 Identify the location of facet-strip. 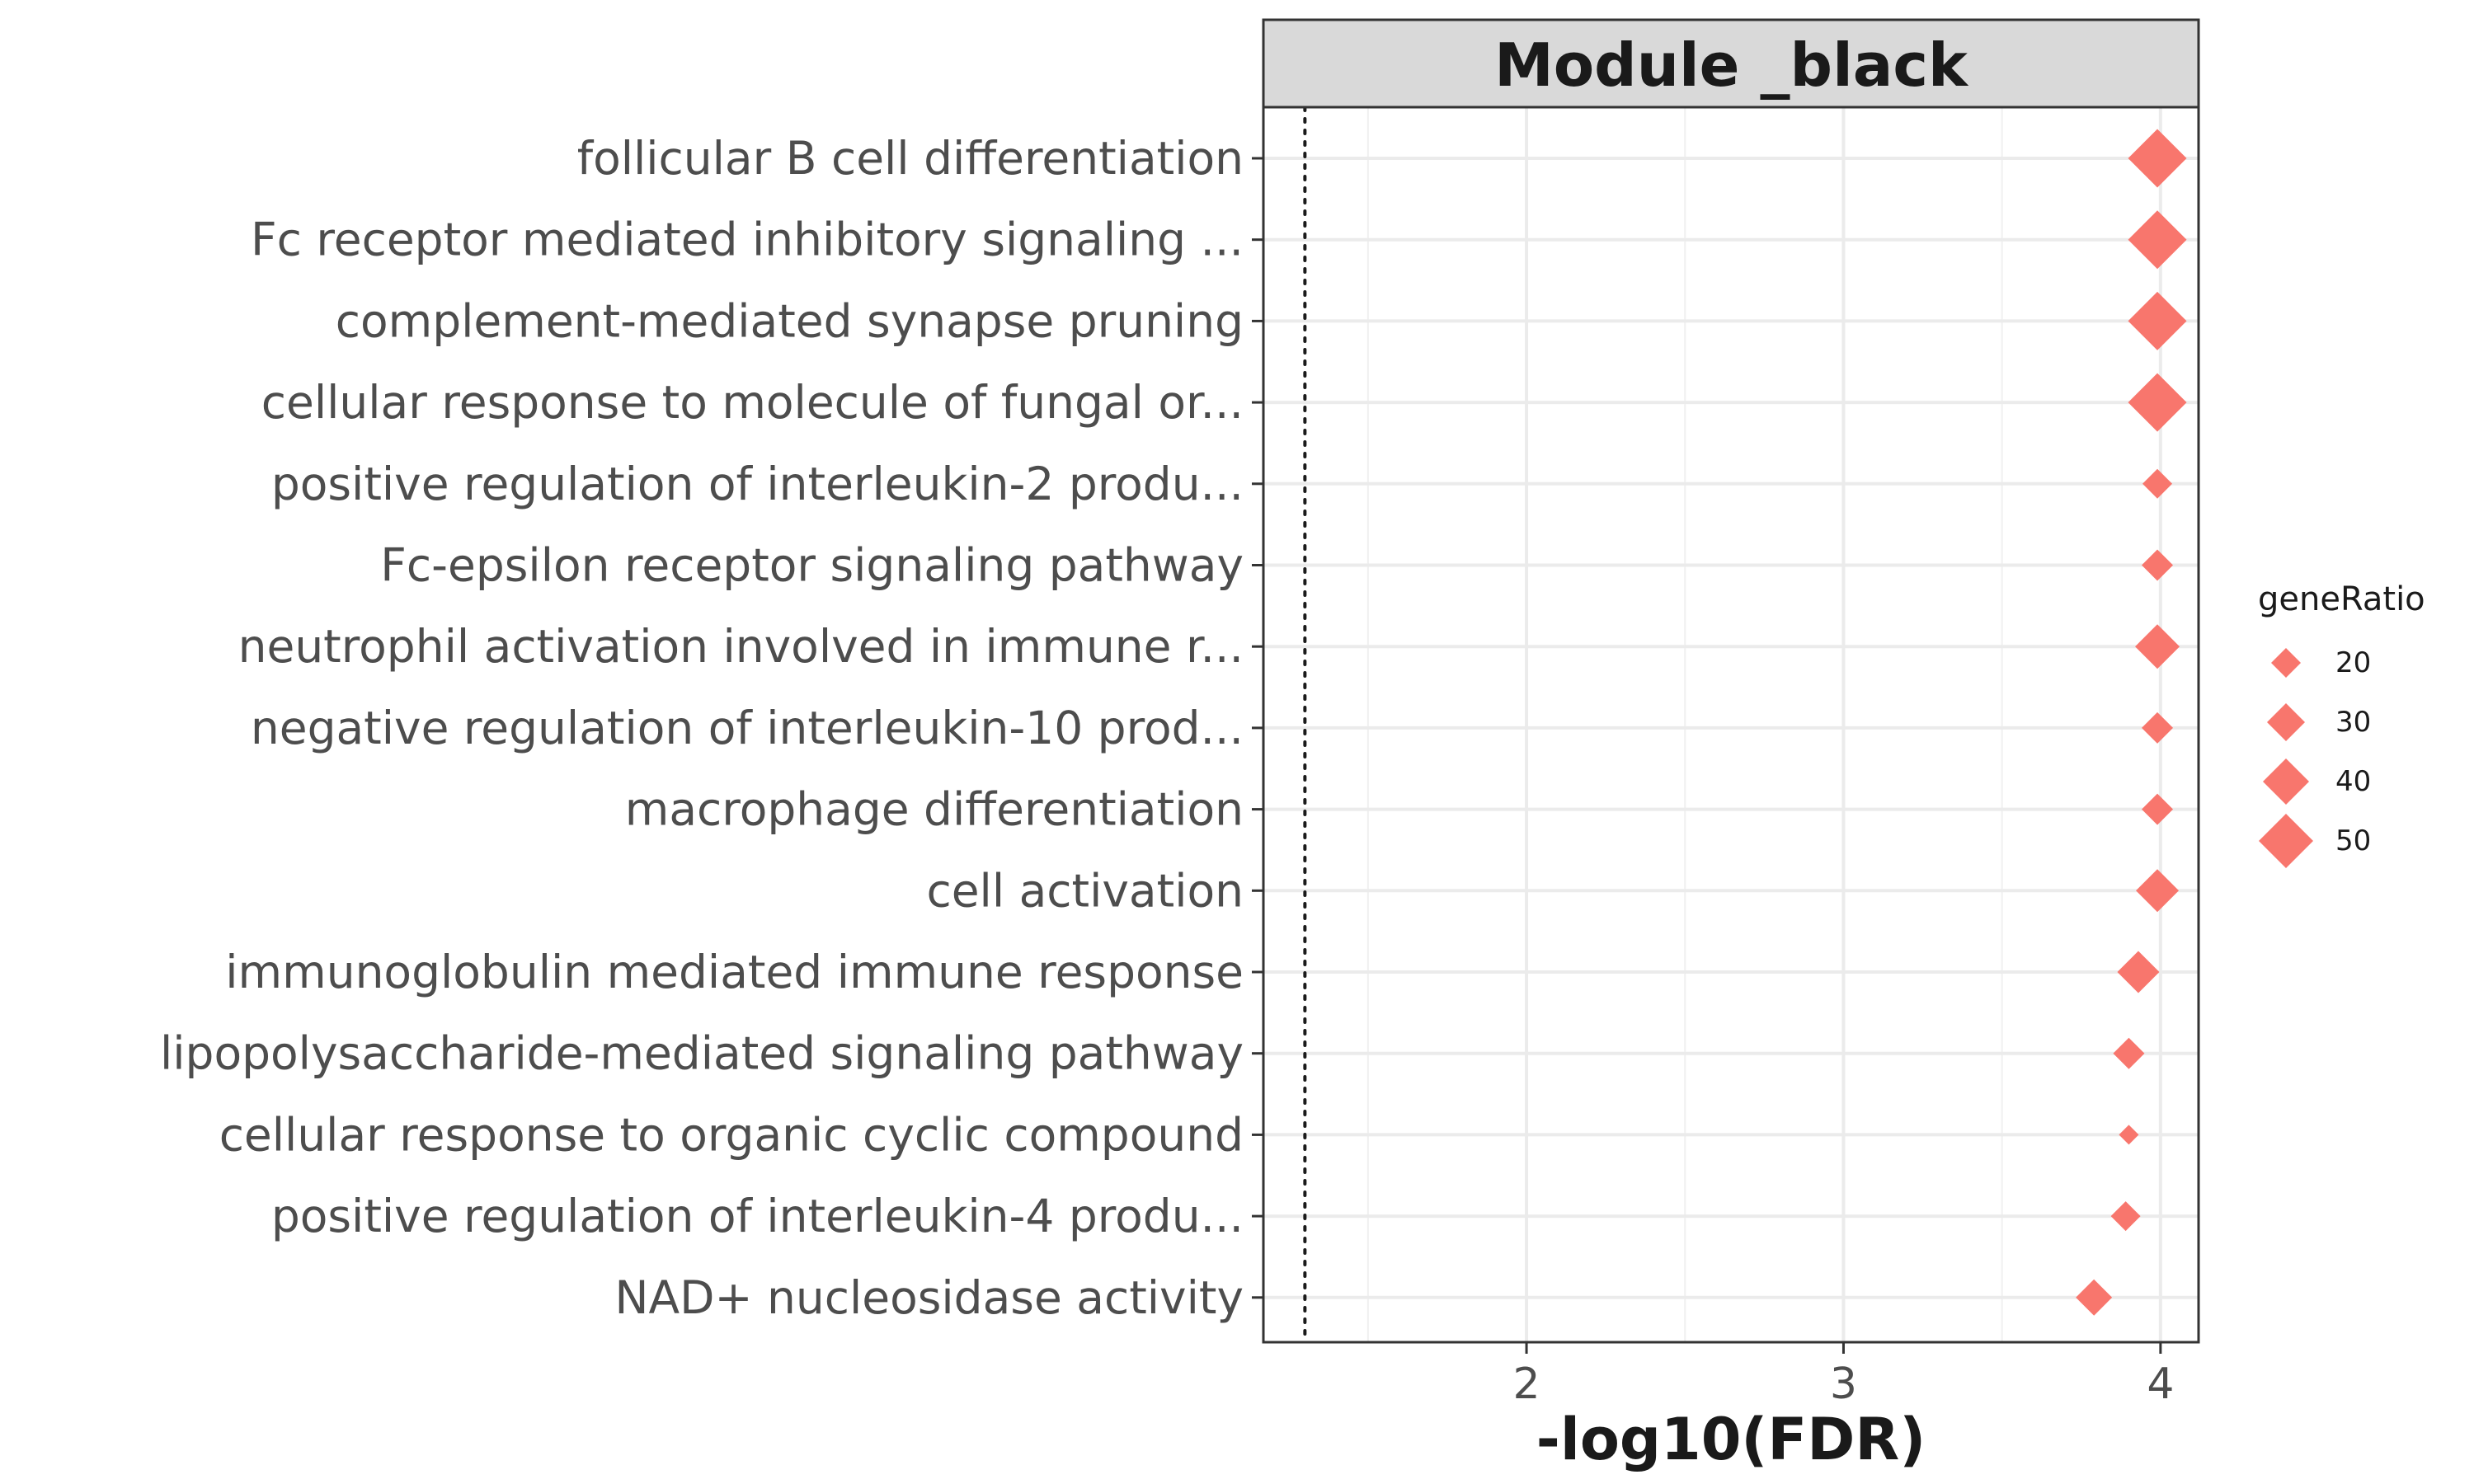
(1731, 63).